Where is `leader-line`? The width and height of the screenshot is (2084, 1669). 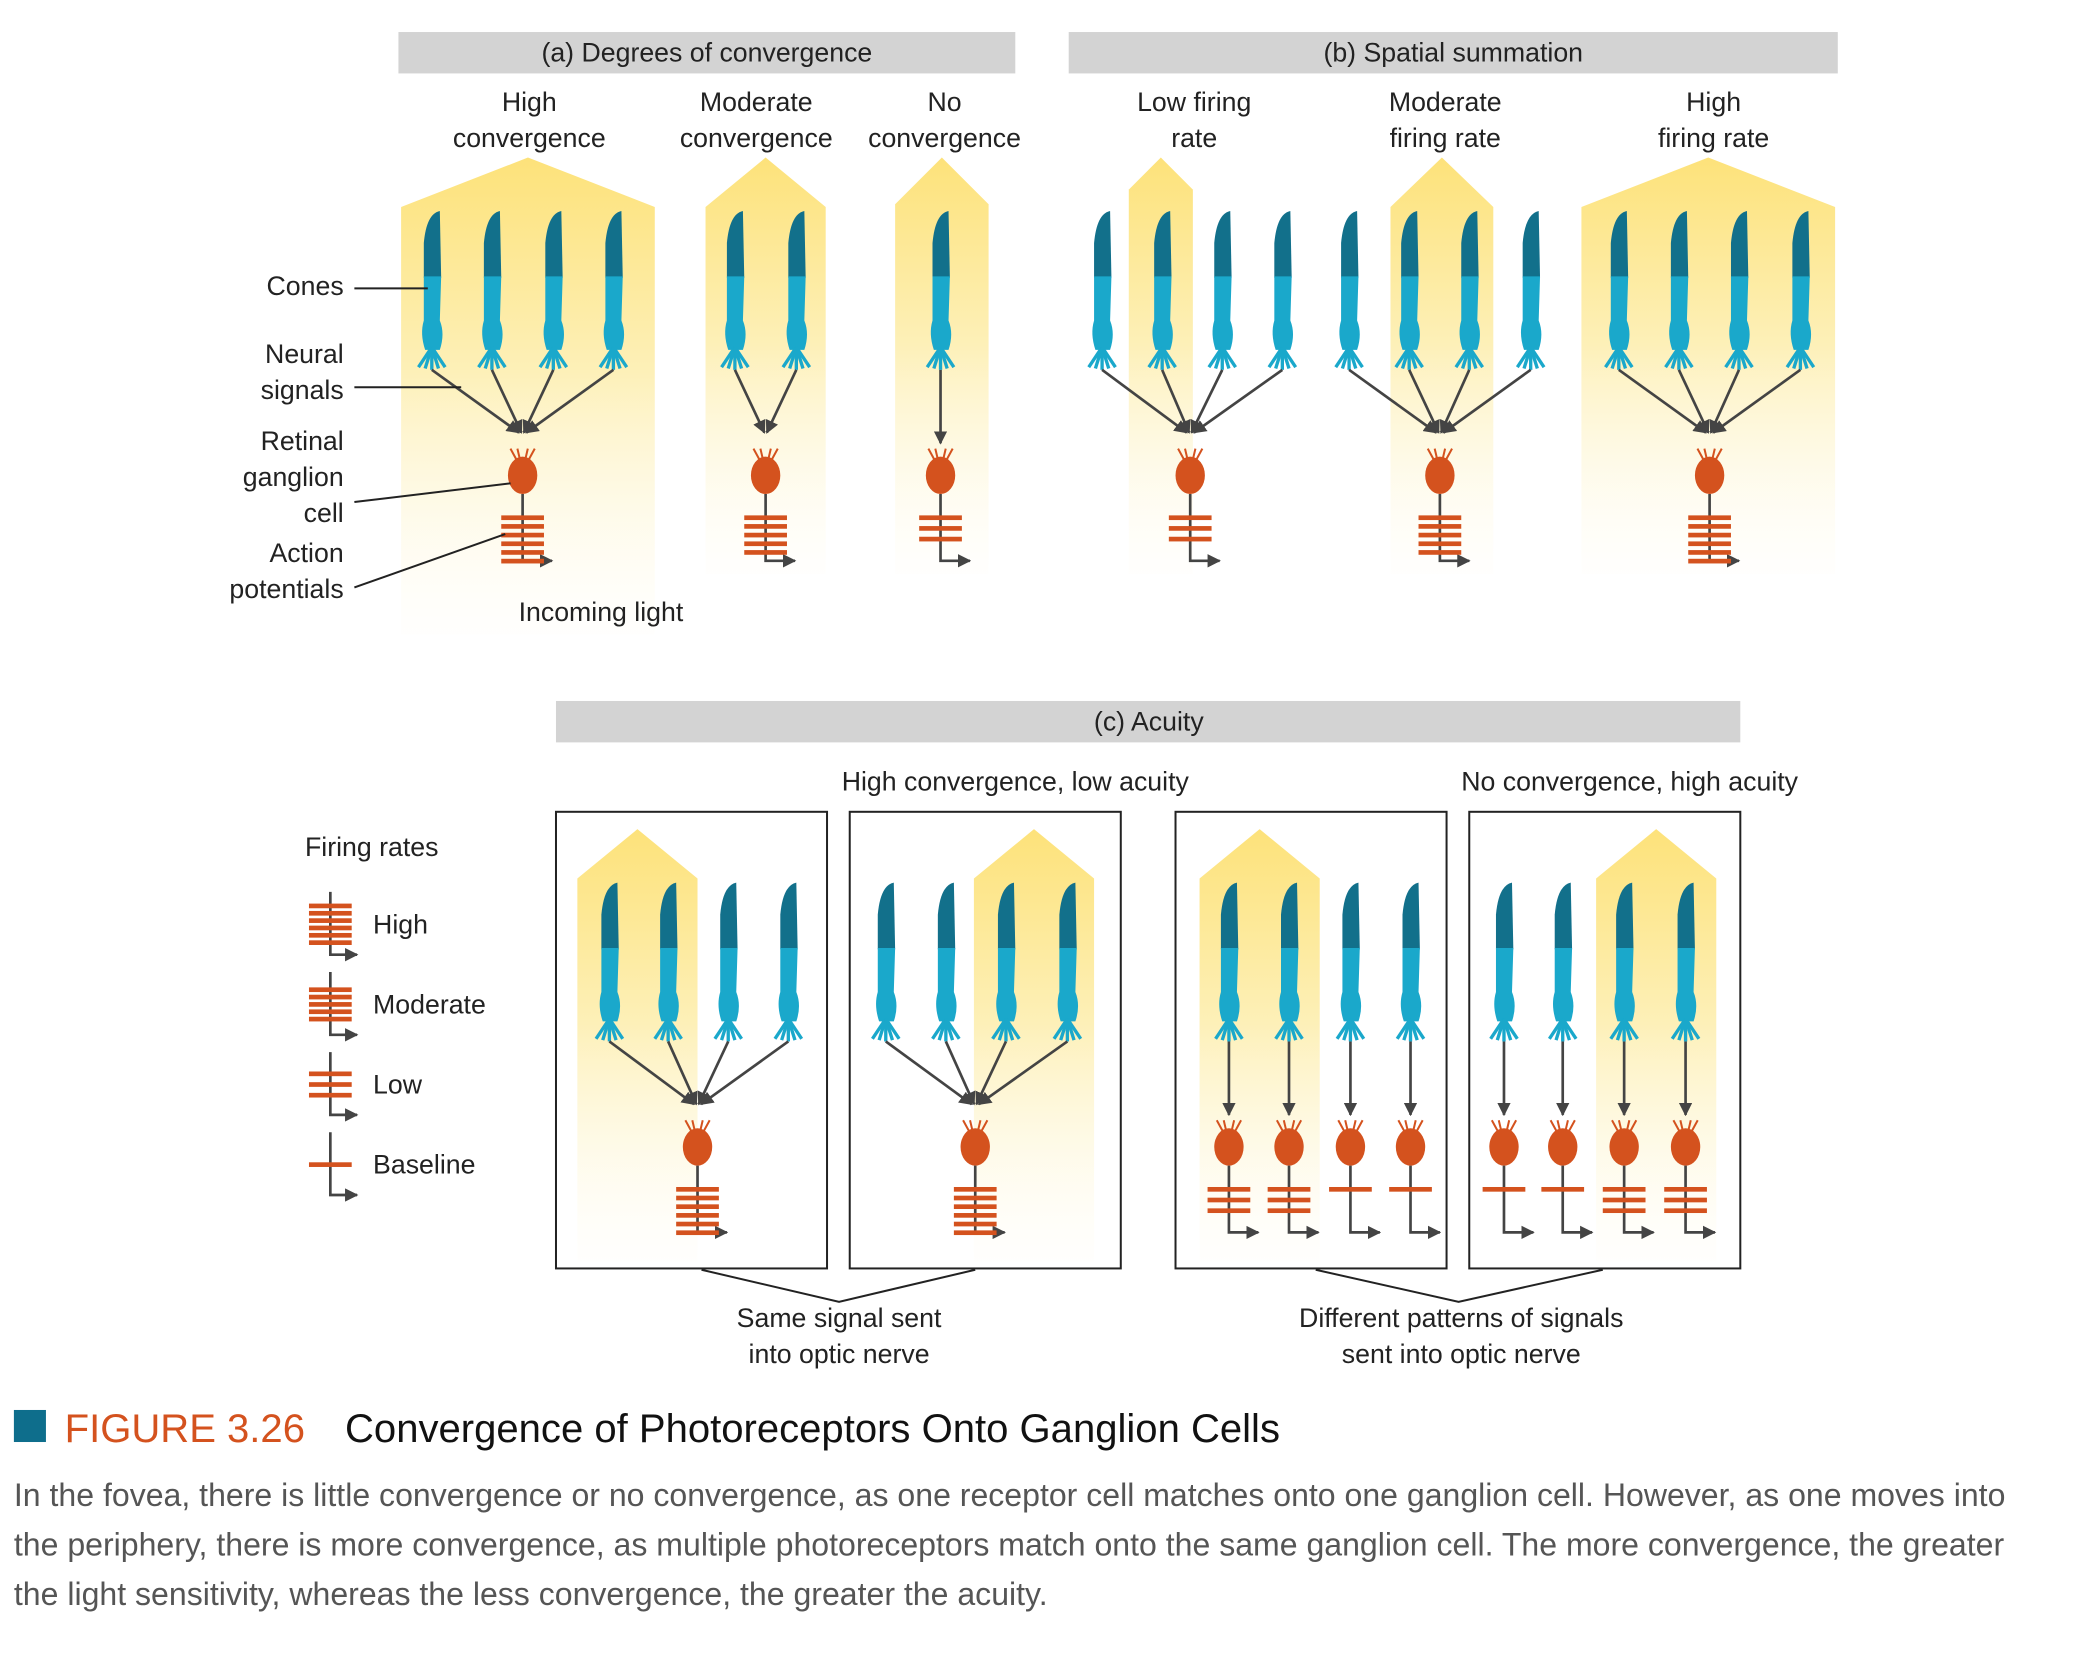 leader-line is located at coordinates (432, 493).